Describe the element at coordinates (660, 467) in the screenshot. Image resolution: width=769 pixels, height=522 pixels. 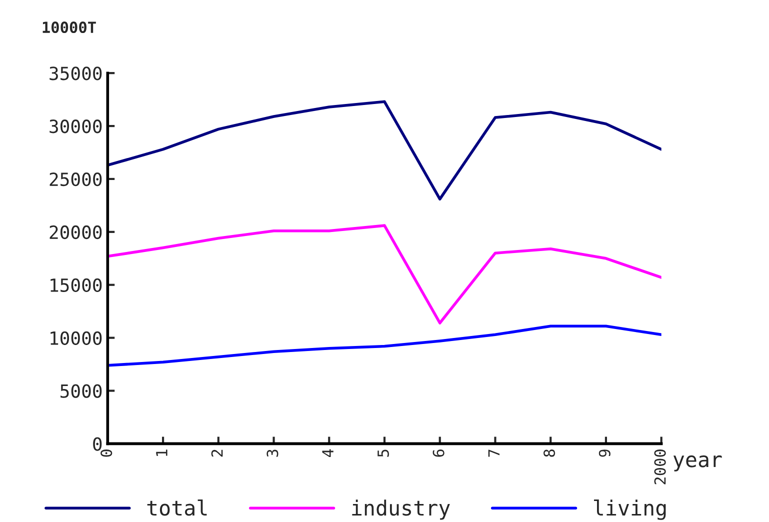
I see `x-tick-label: 2000` at that location.